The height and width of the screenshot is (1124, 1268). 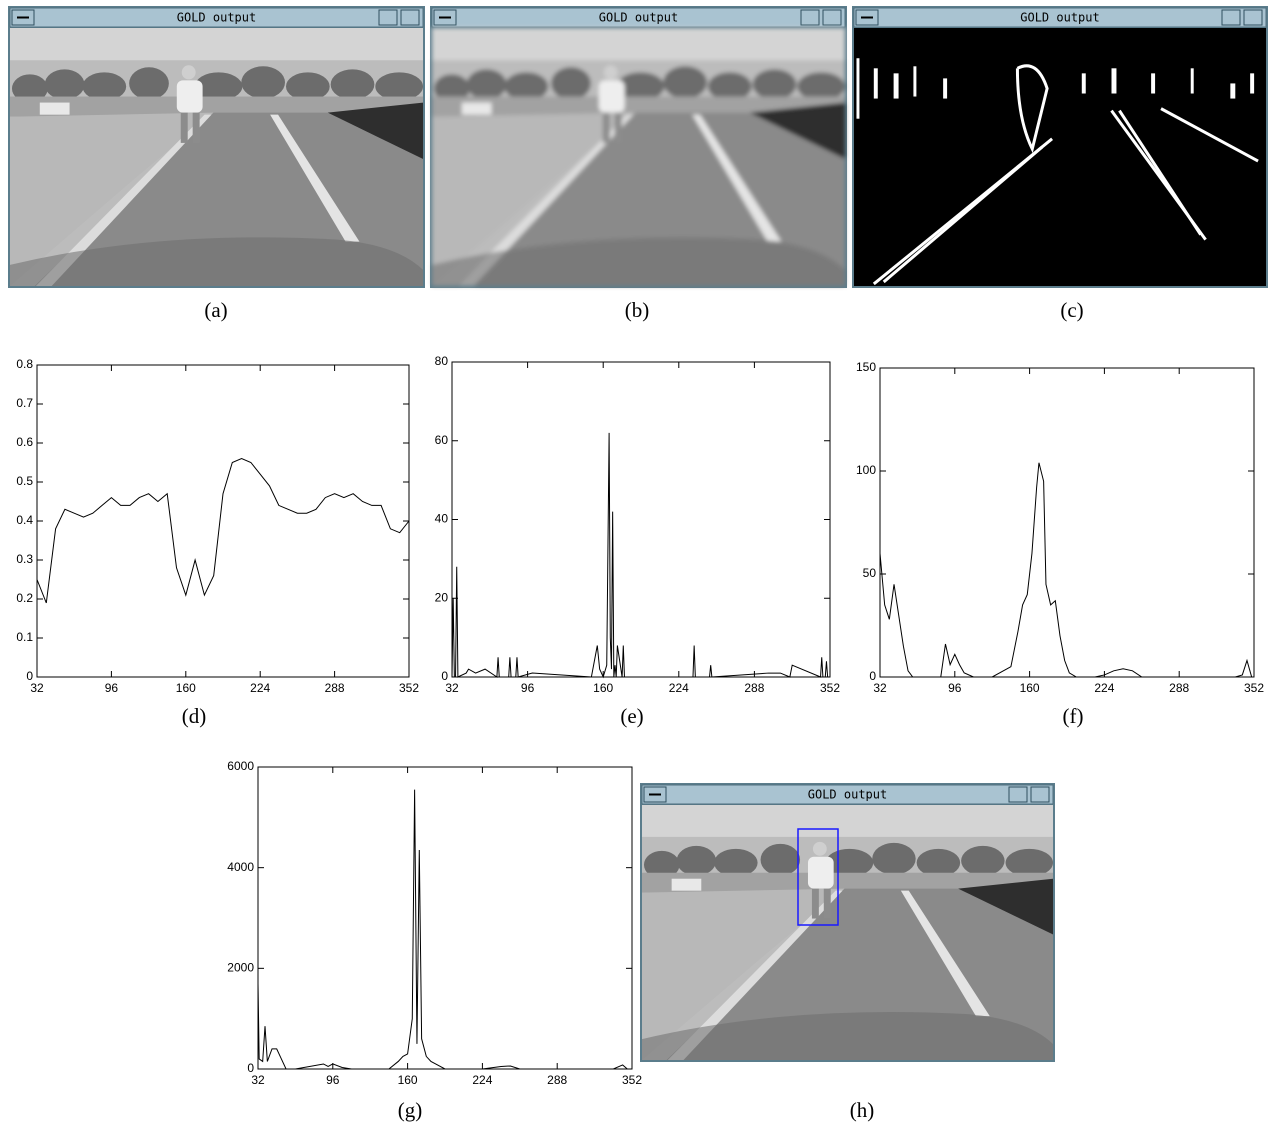 I want to click on y-tick-label: 0.1, so click(x=24, y=637).